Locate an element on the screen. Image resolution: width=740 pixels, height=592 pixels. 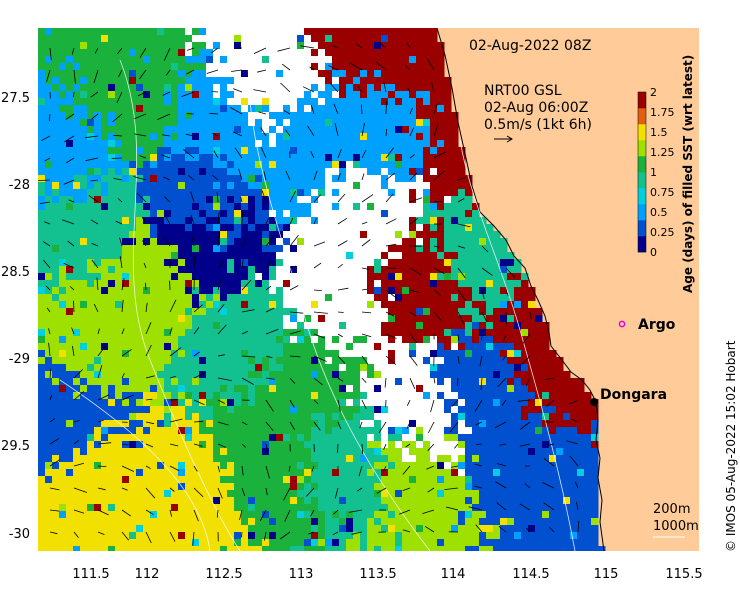
dongara-marker is located at coordinates (594, 402).